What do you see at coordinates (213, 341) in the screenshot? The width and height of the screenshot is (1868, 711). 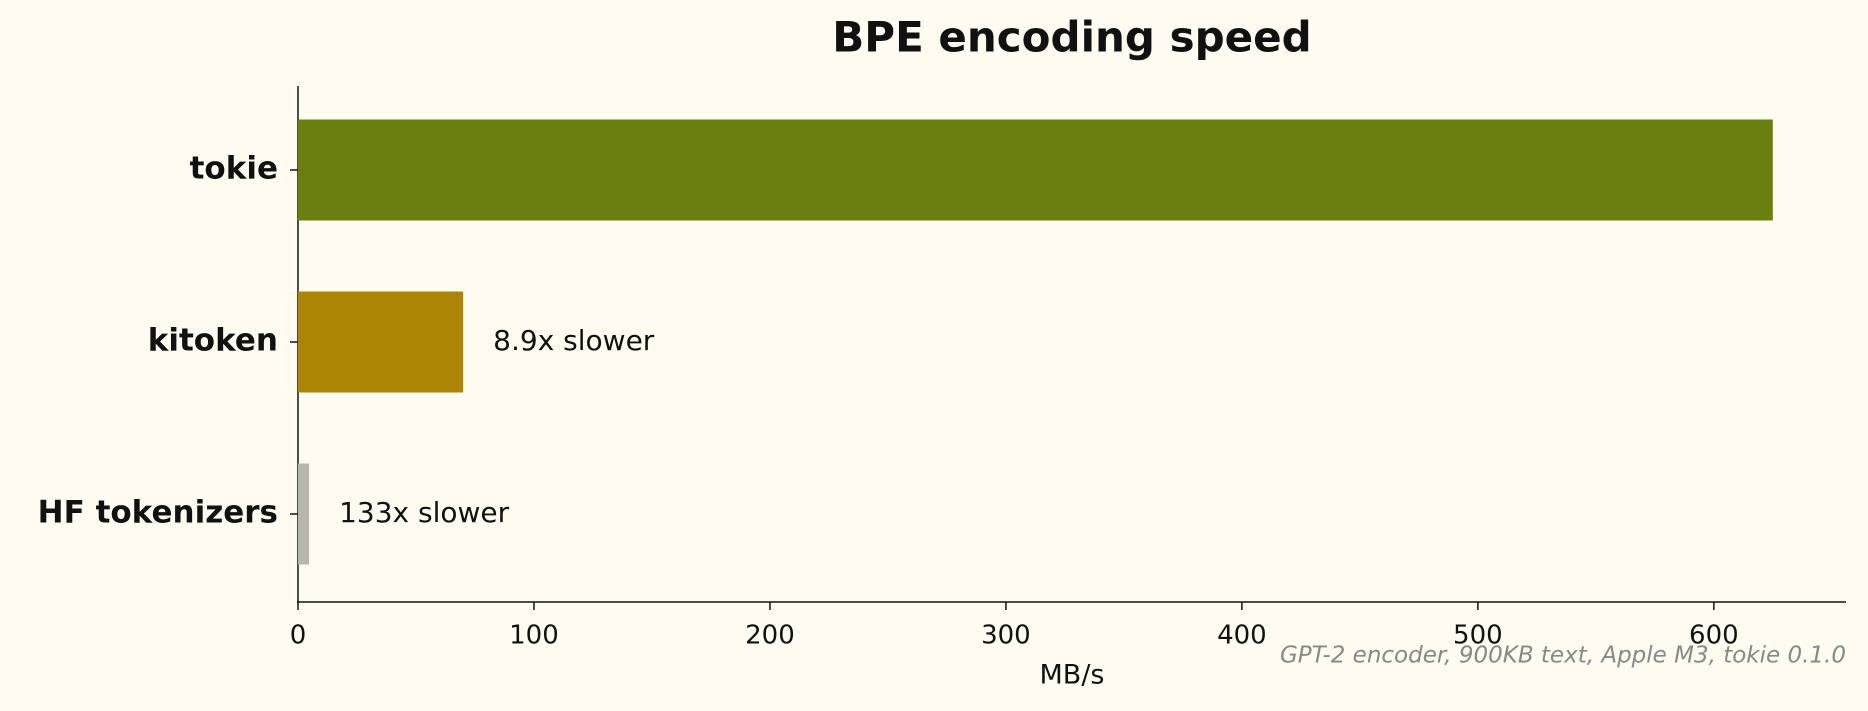 I see `y-tick-label: kitoken` at bounding box center [213, 341].